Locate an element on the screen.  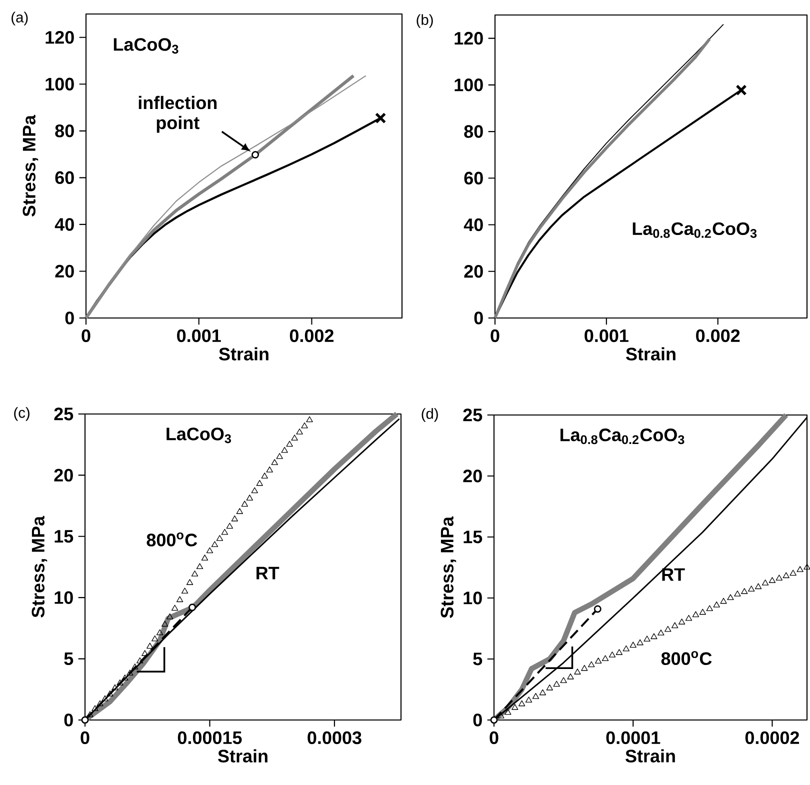
x-tick-label: 0.00015 is located at coordinates (210, 737).